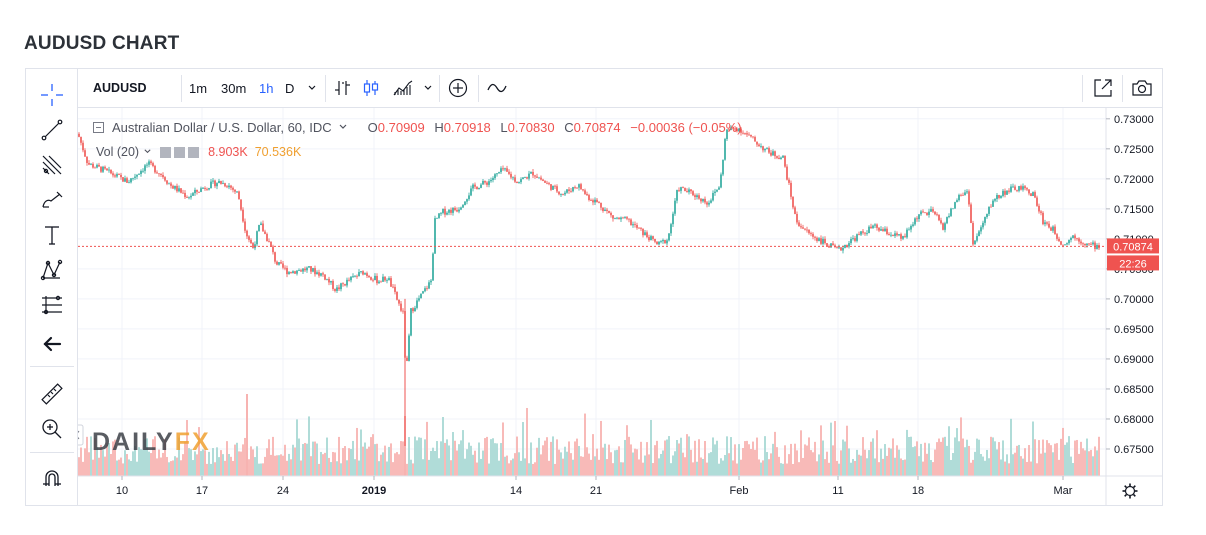 The width and height of the screenshot is (1206, 535). I want to click on collapse-pane-handle, so click(81, 435).